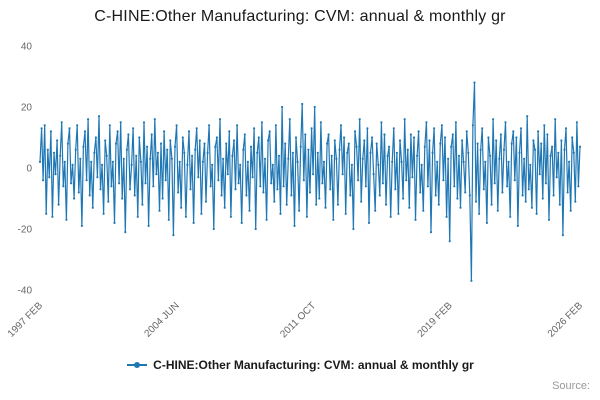 The image size is (600, 400). I want to click on y-axis-tick-label: -20, so click(25, 230).